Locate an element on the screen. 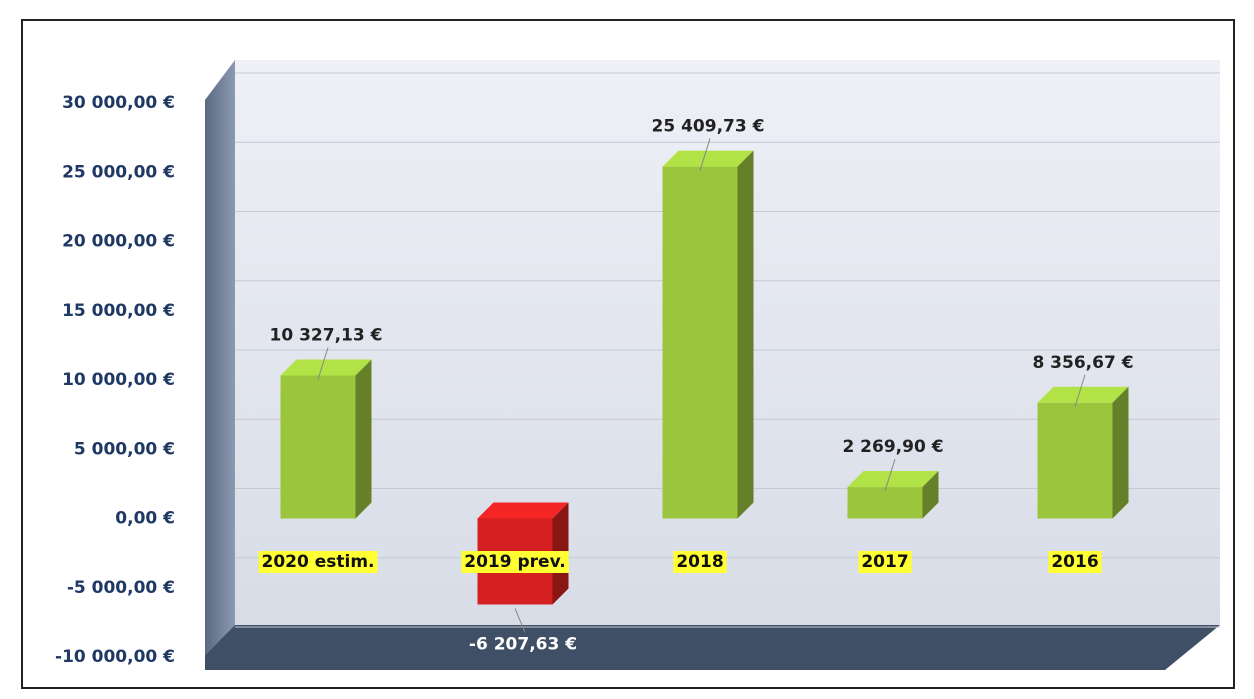 The height and width of the screenshot is (699, 1254). x-tick-label: 2018 is located at coordinates (699, 562).